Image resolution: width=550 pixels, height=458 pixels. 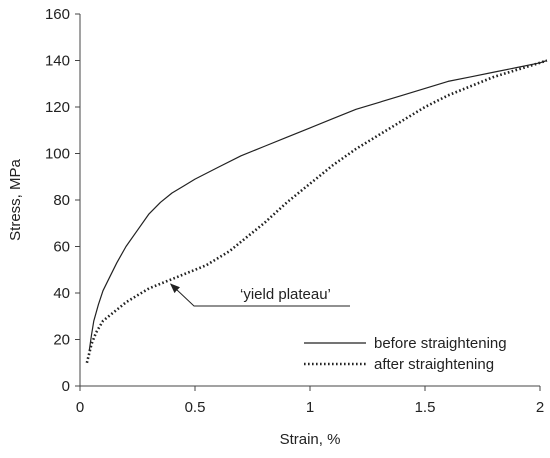 I want to click on x-tick-label: 1, so click(x=310, y=407).